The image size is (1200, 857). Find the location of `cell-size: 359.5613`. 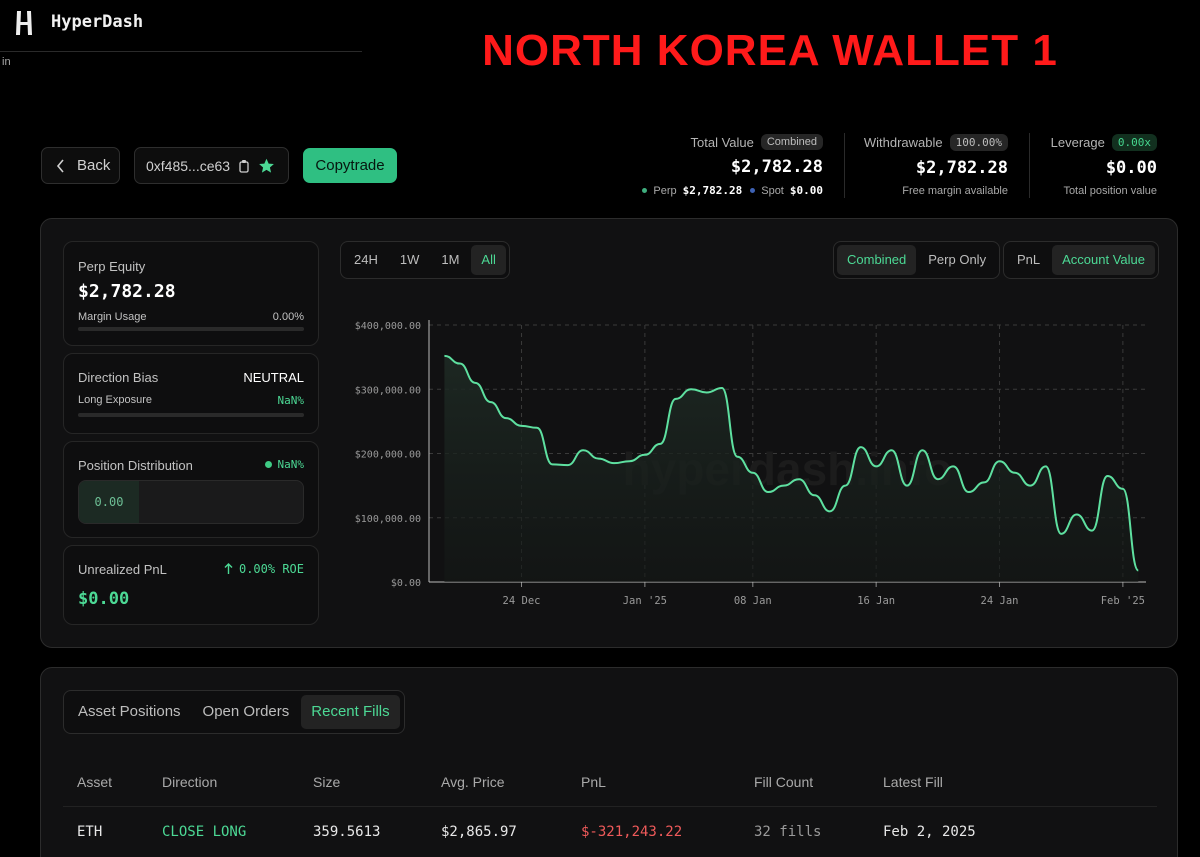

cell-size: 359.5613 is located at coordinates (347, 832).